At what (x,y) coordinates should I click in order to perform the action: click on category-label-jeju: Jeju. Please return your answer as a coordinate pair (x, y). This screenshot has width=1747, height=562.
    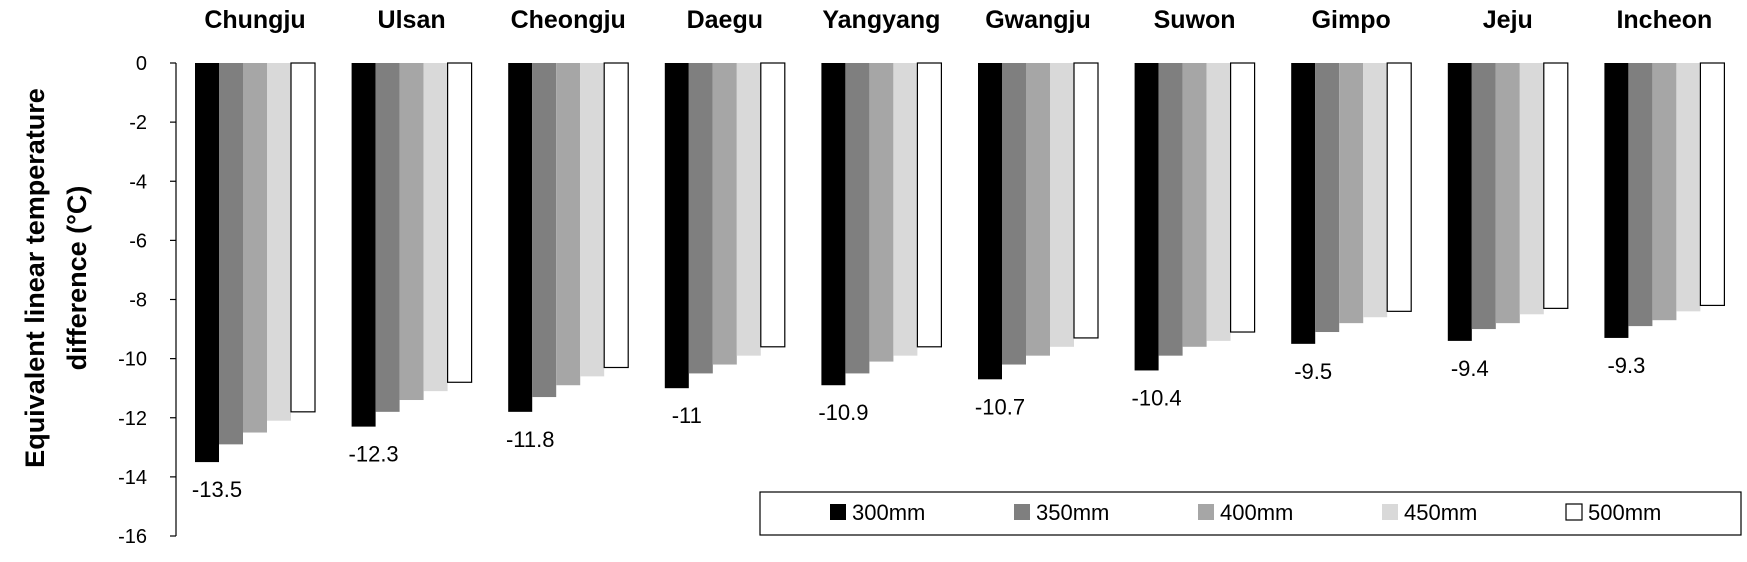
    Looking at the image, I should click on (1508, 20).